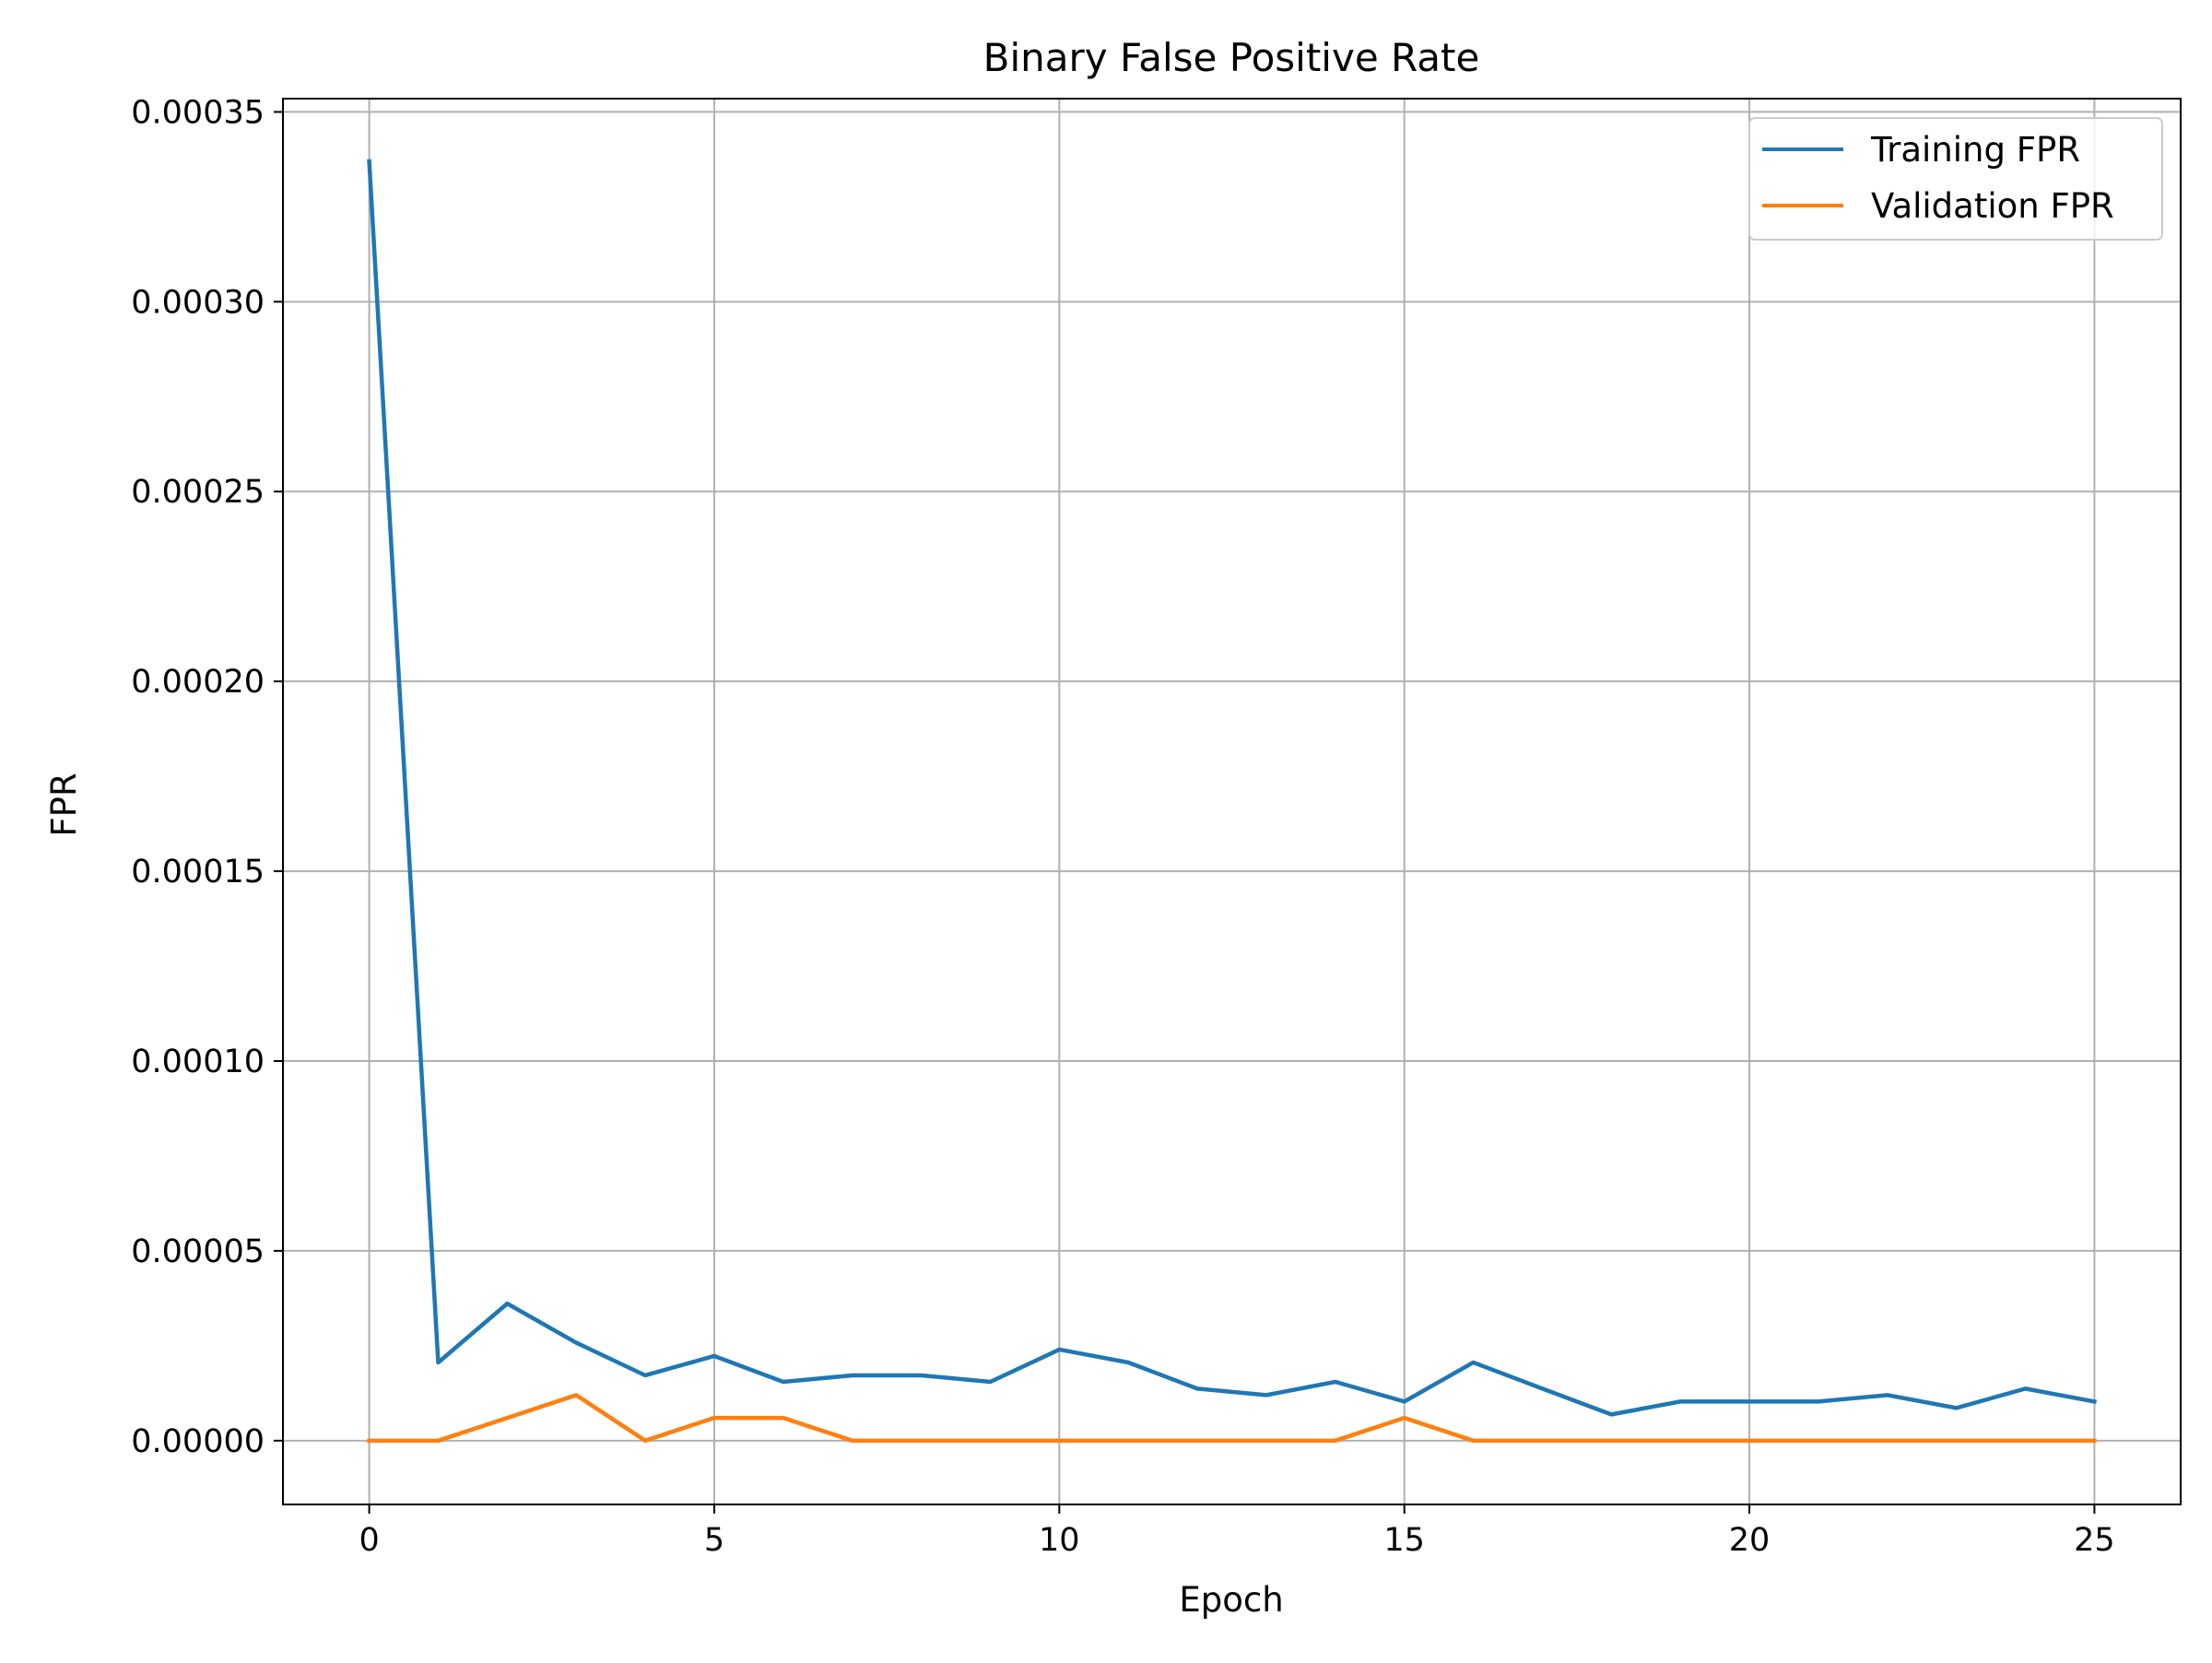 This screenshot has height=1663, width=2212. I want to click on y-tick-label: 0.00005, so click(198, 1251).